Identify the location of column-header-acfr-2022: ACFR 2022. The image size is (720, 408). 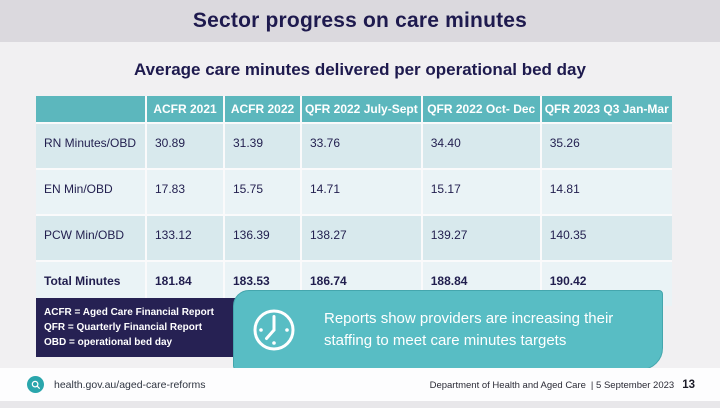
(263, 110).